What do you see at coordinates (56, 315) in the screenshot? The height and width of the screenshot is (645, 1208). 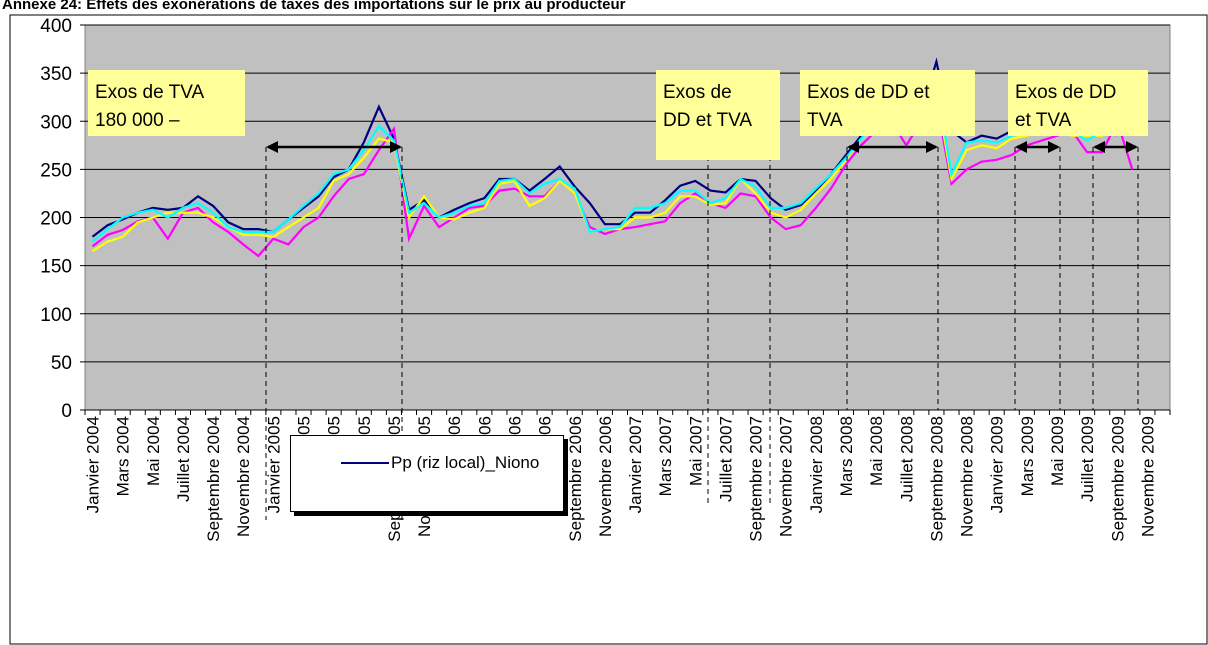 I see `y-tick-label: 100` at bounding box center [56, 315].